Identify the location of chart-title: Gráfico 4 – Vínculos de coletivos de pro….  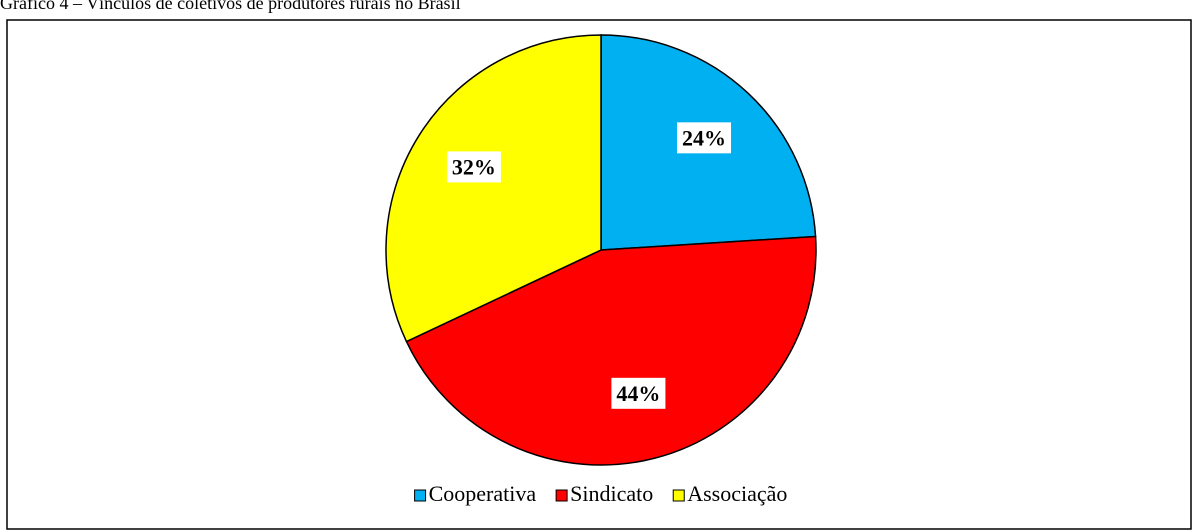
(230, 6).